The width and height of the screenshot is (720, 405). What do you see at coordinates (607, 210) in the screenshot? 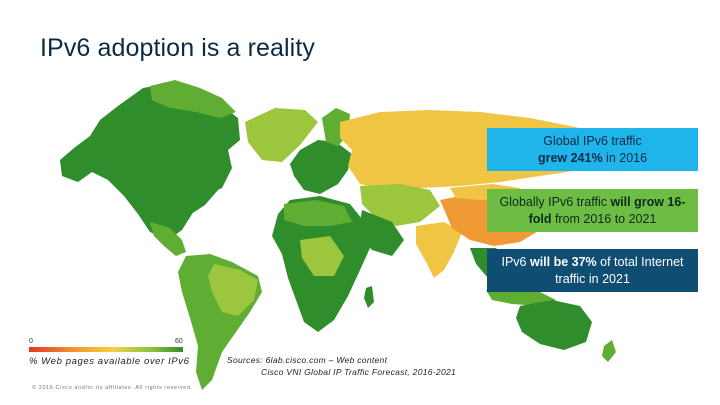
I see `callout-2-bold: will grow 16-fold` at bounding box center [607, 210].